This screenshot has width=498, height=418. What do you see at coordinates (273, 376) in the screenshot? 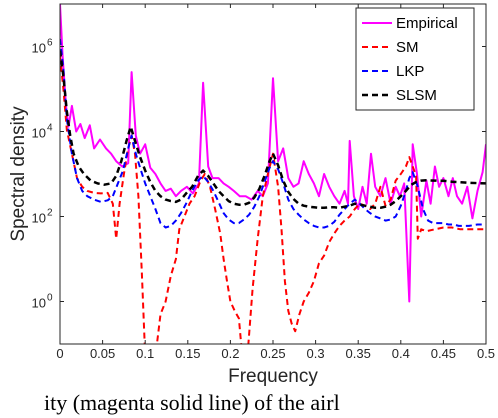
I see `x-axis-label: Frequency` at bounding box center [273, 376].